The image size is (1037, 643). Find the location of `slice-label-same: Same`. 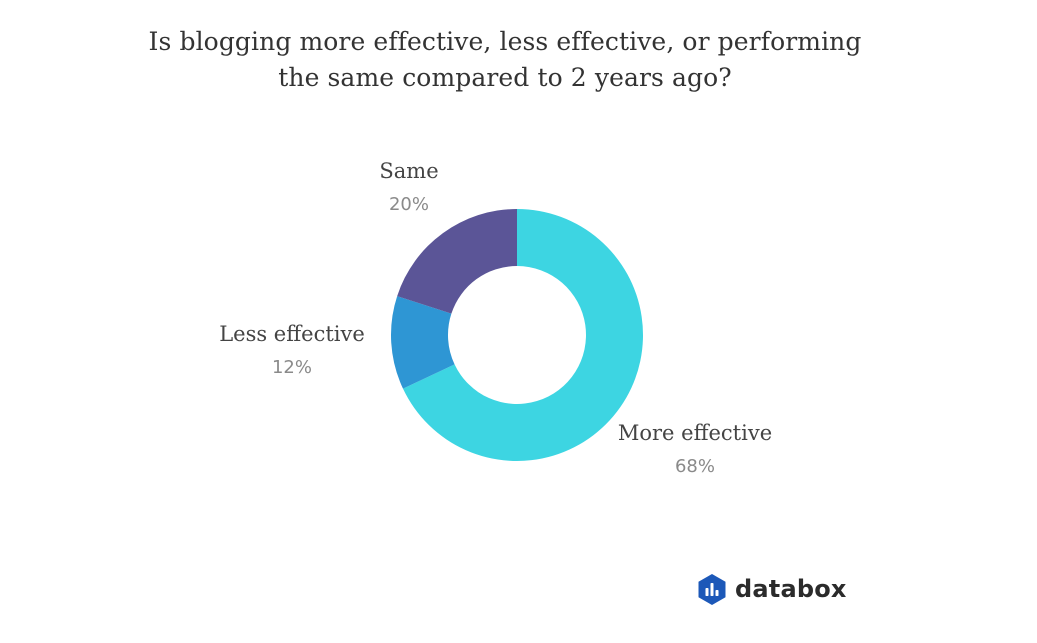

slice-label-same: Same is located at coordinates (408, 171).